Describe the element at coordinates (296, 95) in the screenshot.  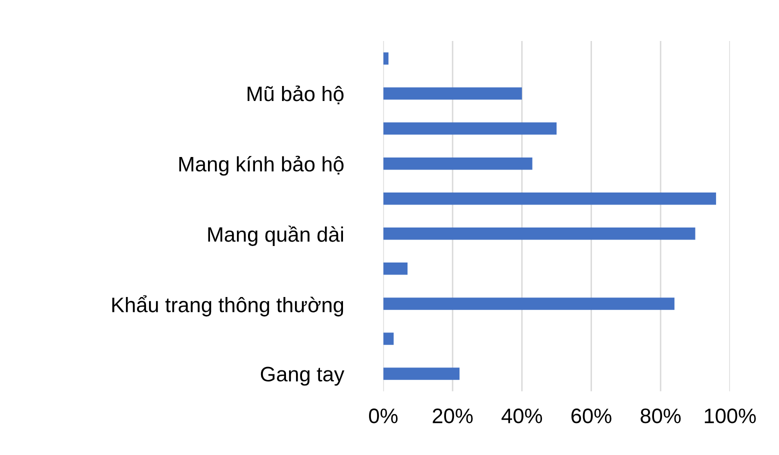
I see `y-tick-label: Mũ bảo hộ` at that location.